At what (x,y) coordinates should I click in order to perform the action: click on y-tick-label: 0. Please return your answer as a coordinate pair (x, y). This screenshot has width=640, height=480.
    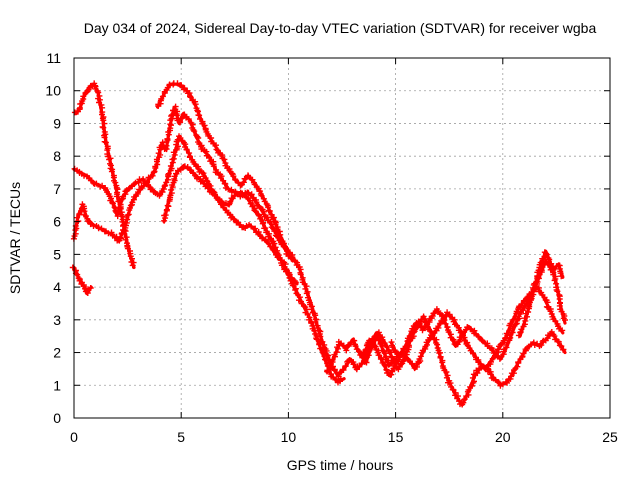
    Looking at the image, I should click on (57, 418).